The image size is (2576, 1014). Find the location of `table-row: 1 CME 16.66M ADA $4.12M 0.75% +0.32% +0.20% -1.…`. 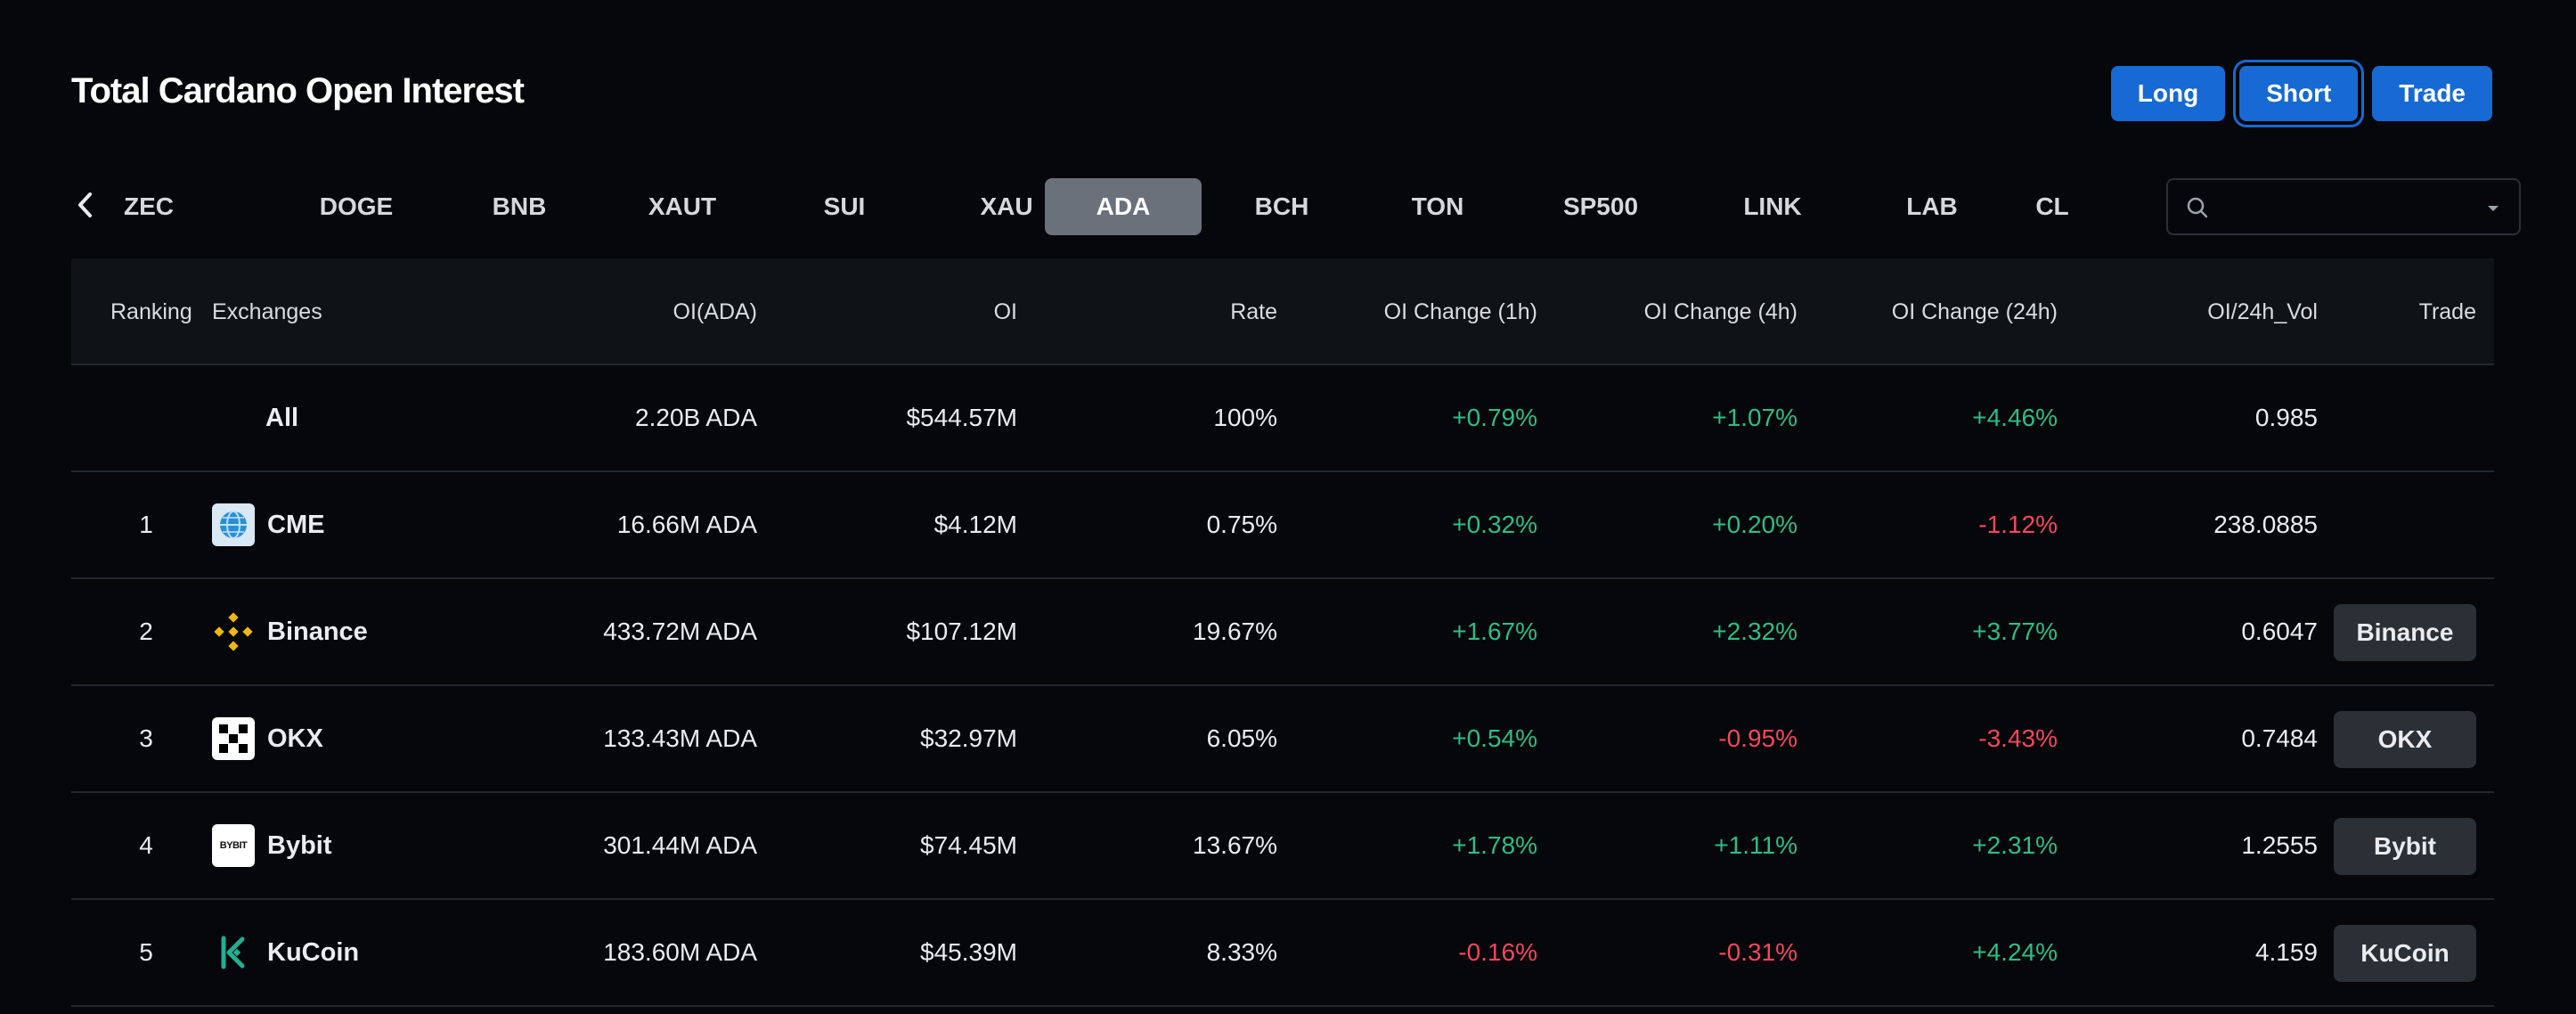

table-row: 1 CME 16.66M ADA $4.12M 0.75% +0.32% +0.20% -1.… is located at coordinates (1283, 525).